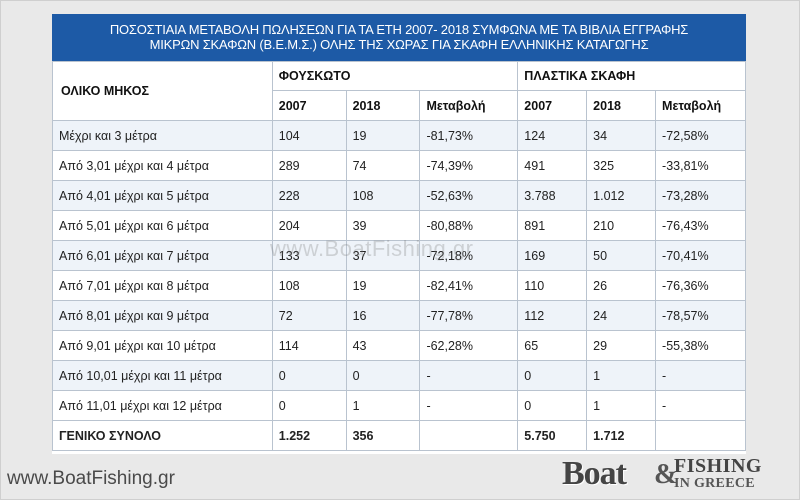  I want to click on value-cell: 65, so click(552, 345).